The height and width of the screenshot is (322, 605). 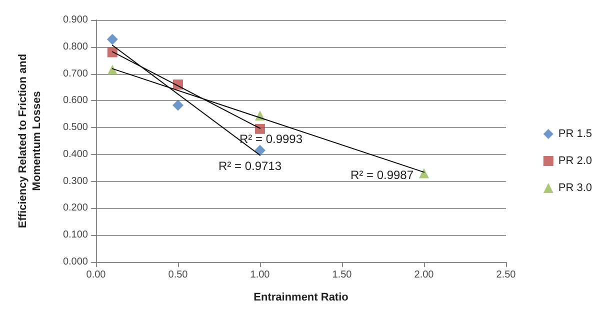 What do you see at coordinates (75, 208) in the screenshot?
I see `y-tick-label: 0.200` at bounding box center [75, 208].